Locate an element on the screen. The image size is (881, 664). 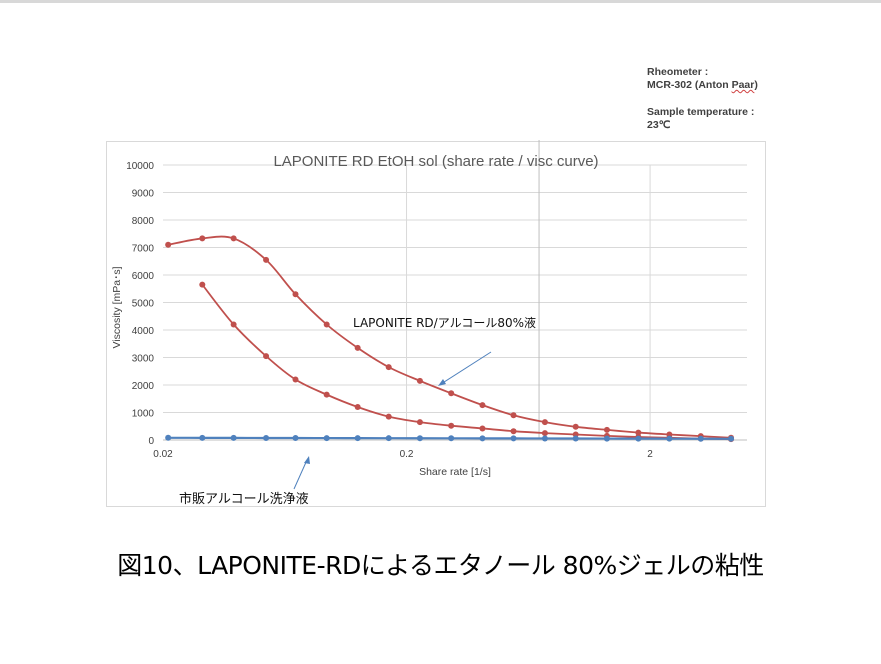
figure-caption: 図10、LAPONITE-RDによるエタノール 80%ジェルの粘性 is located at coordinates (440, 565).